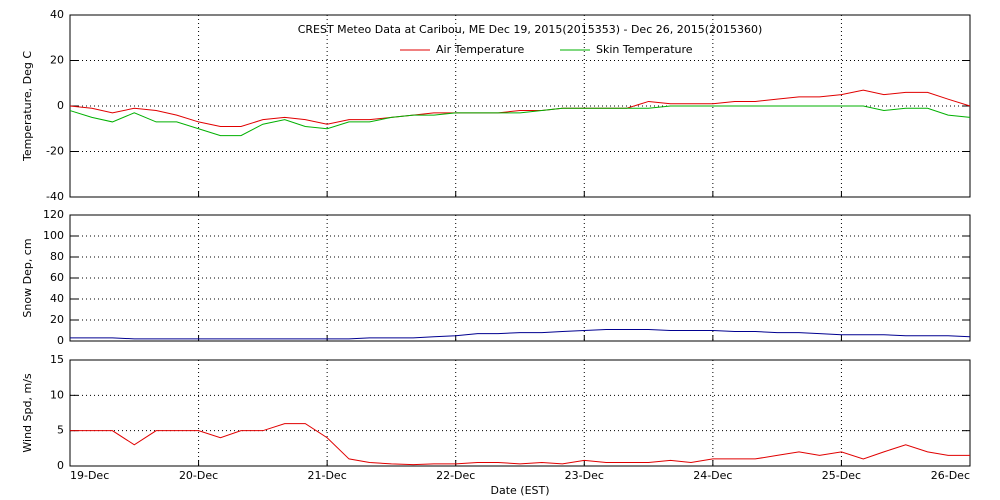 The height and width of the screenshot is (500, 1000). Describe the element at coordinates (327, 475) in the screenshot. I see `x-tick-label: 21-Dec` at that location.